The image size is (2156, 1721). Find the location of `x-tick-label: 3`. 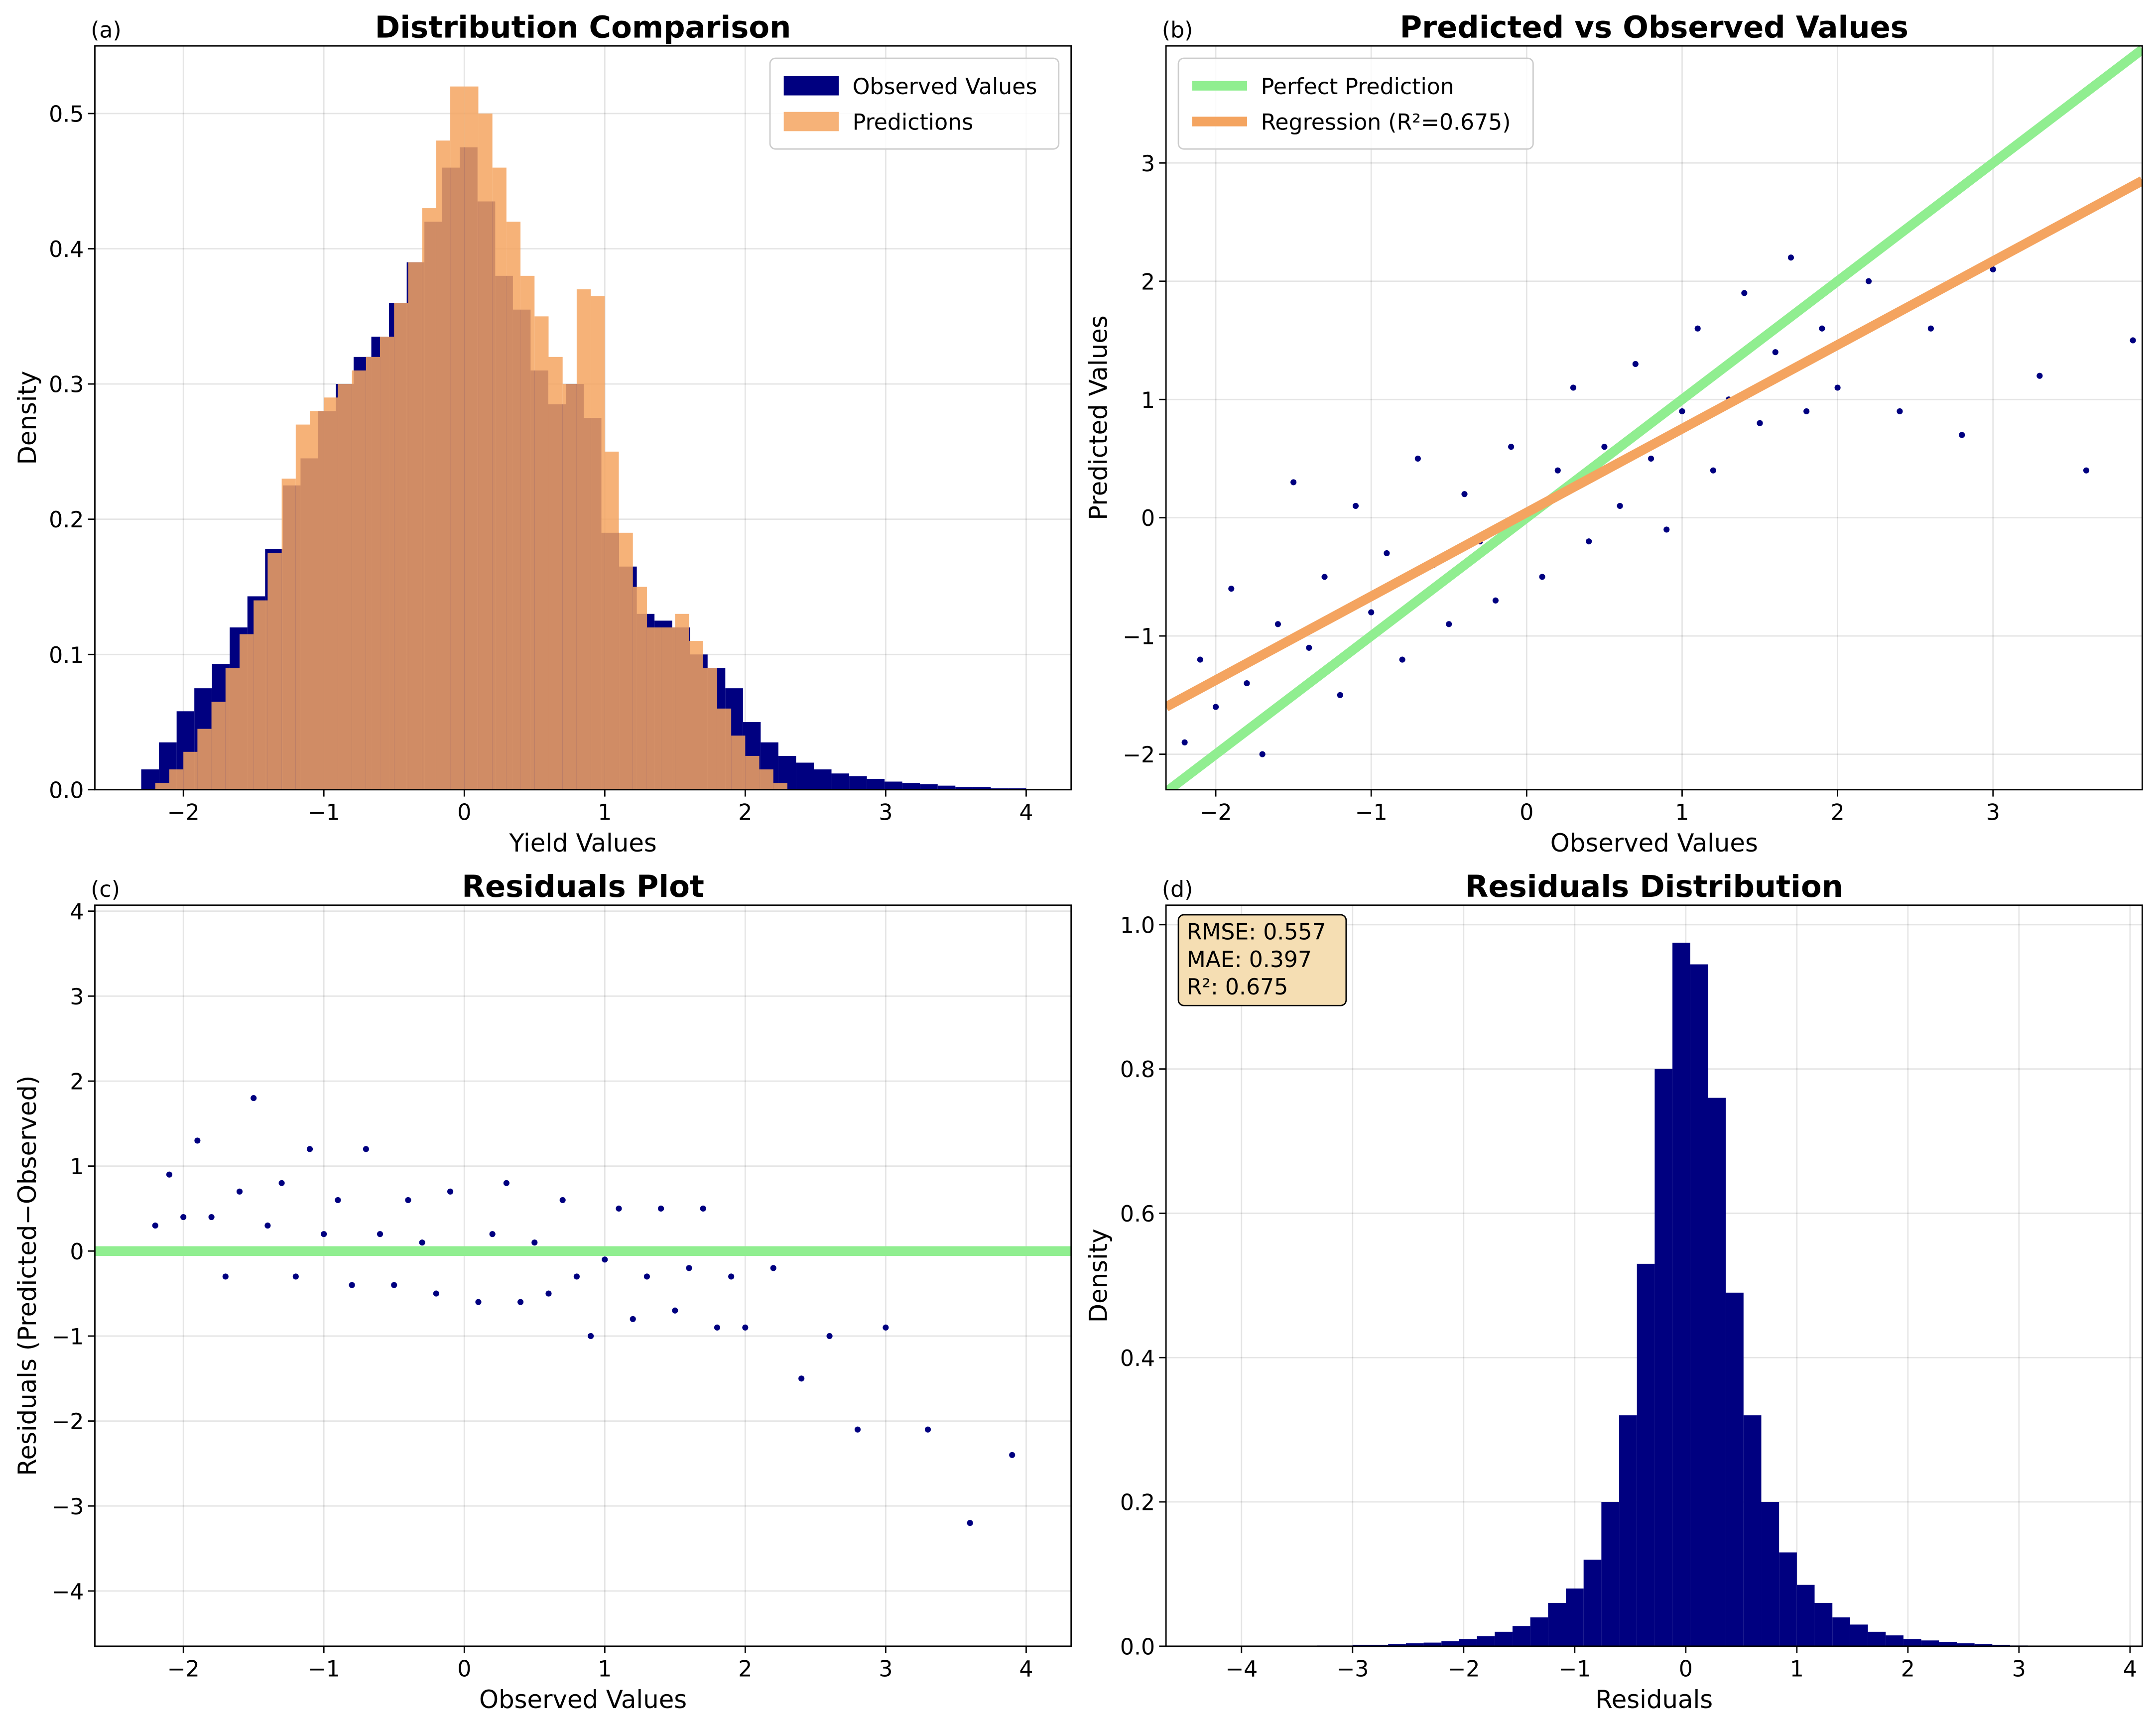

x-tick-label: 3 is located at coordinates (1993, 813).